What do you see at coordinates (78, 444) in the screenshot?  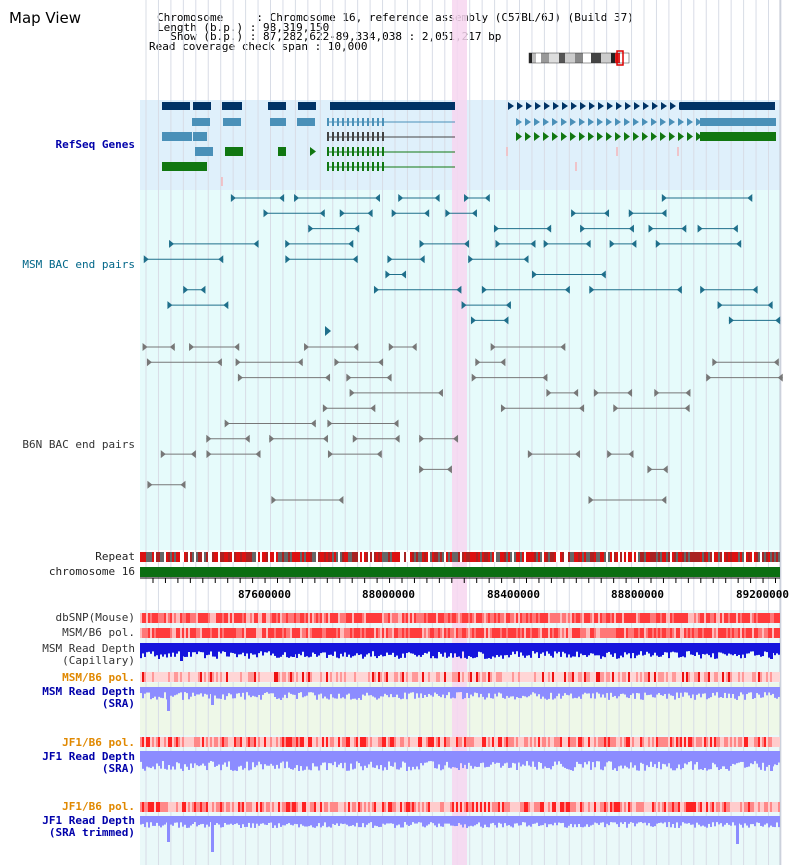 I see `track-label-b6n-bac: B6N BAC end pairs` at bounding box center [78, 444].